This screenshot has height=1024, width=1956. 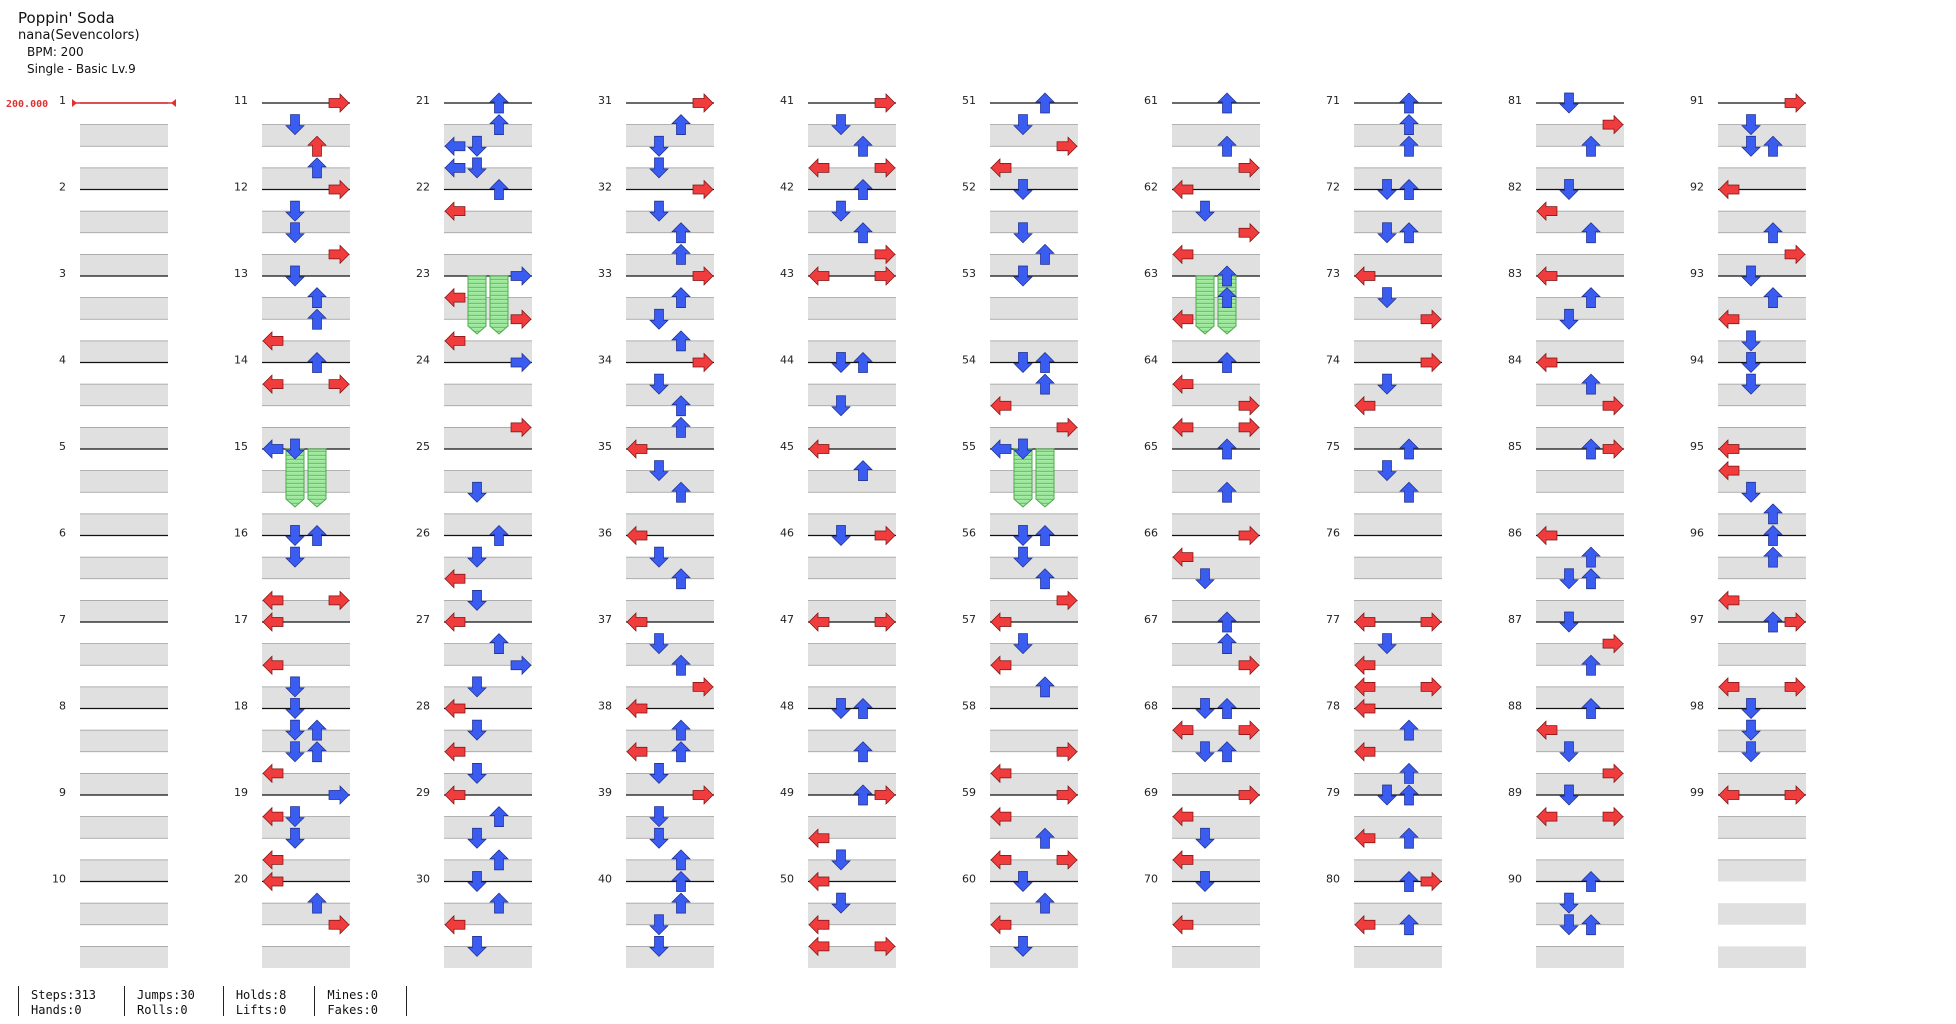 I want to click on measure-number: 35, so click(x=605, y=446).